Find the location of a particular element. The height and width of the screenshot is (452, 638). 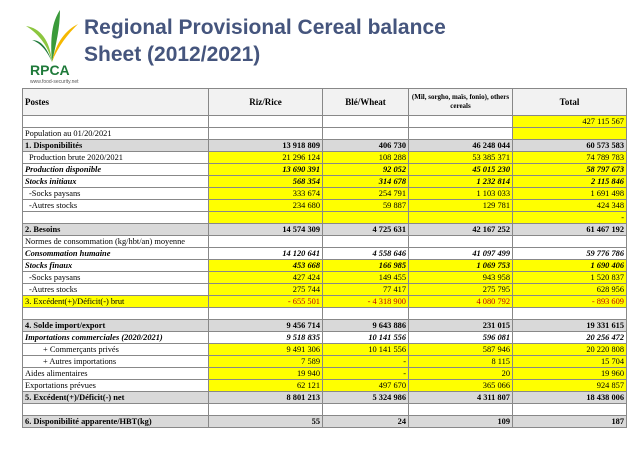

cell: 4 725 631 is located at coordinates (365, 229).